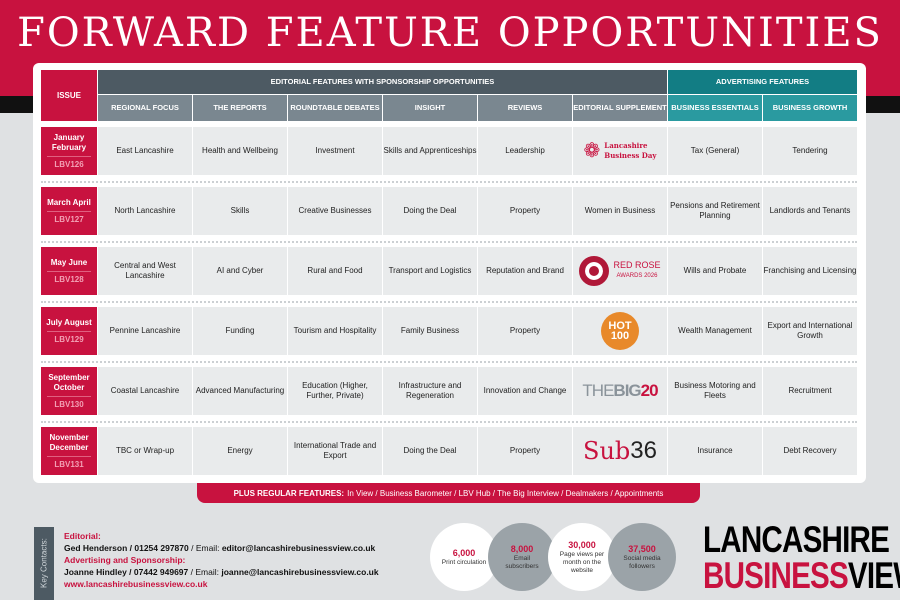 The image size is (900, 600). I want to click on stat-circle: 6,000 Print circulation, so click(464, 557).